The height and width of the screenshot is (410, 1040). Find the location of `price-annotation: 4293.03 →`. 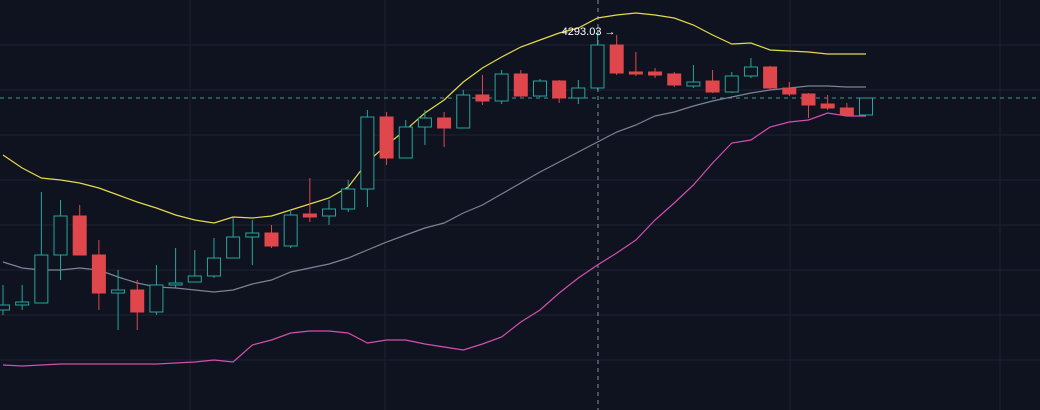

price-annotation: 4293.03 → is located at coordinates (589, 32).